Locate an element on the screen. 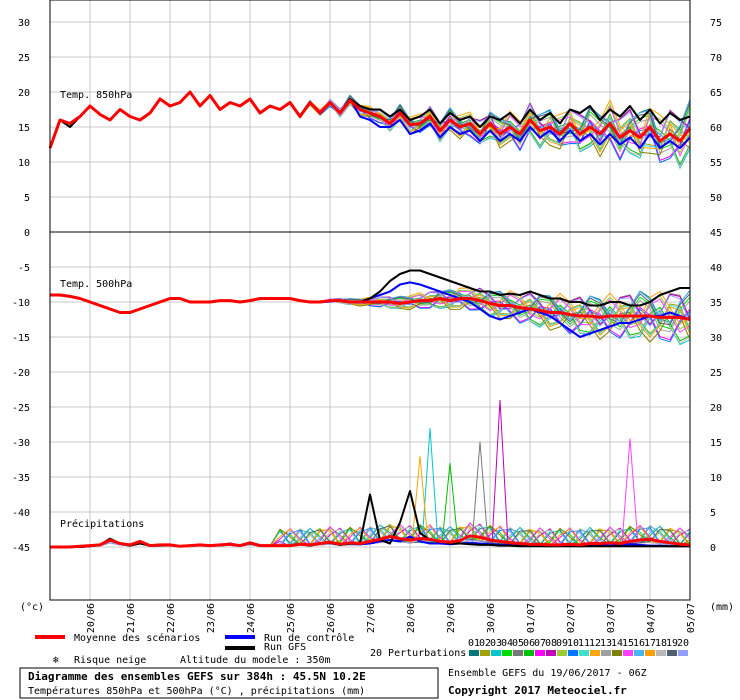 The image size is (740, 700). perturbation-id-label: 13 is located at coordinates (606, 643).